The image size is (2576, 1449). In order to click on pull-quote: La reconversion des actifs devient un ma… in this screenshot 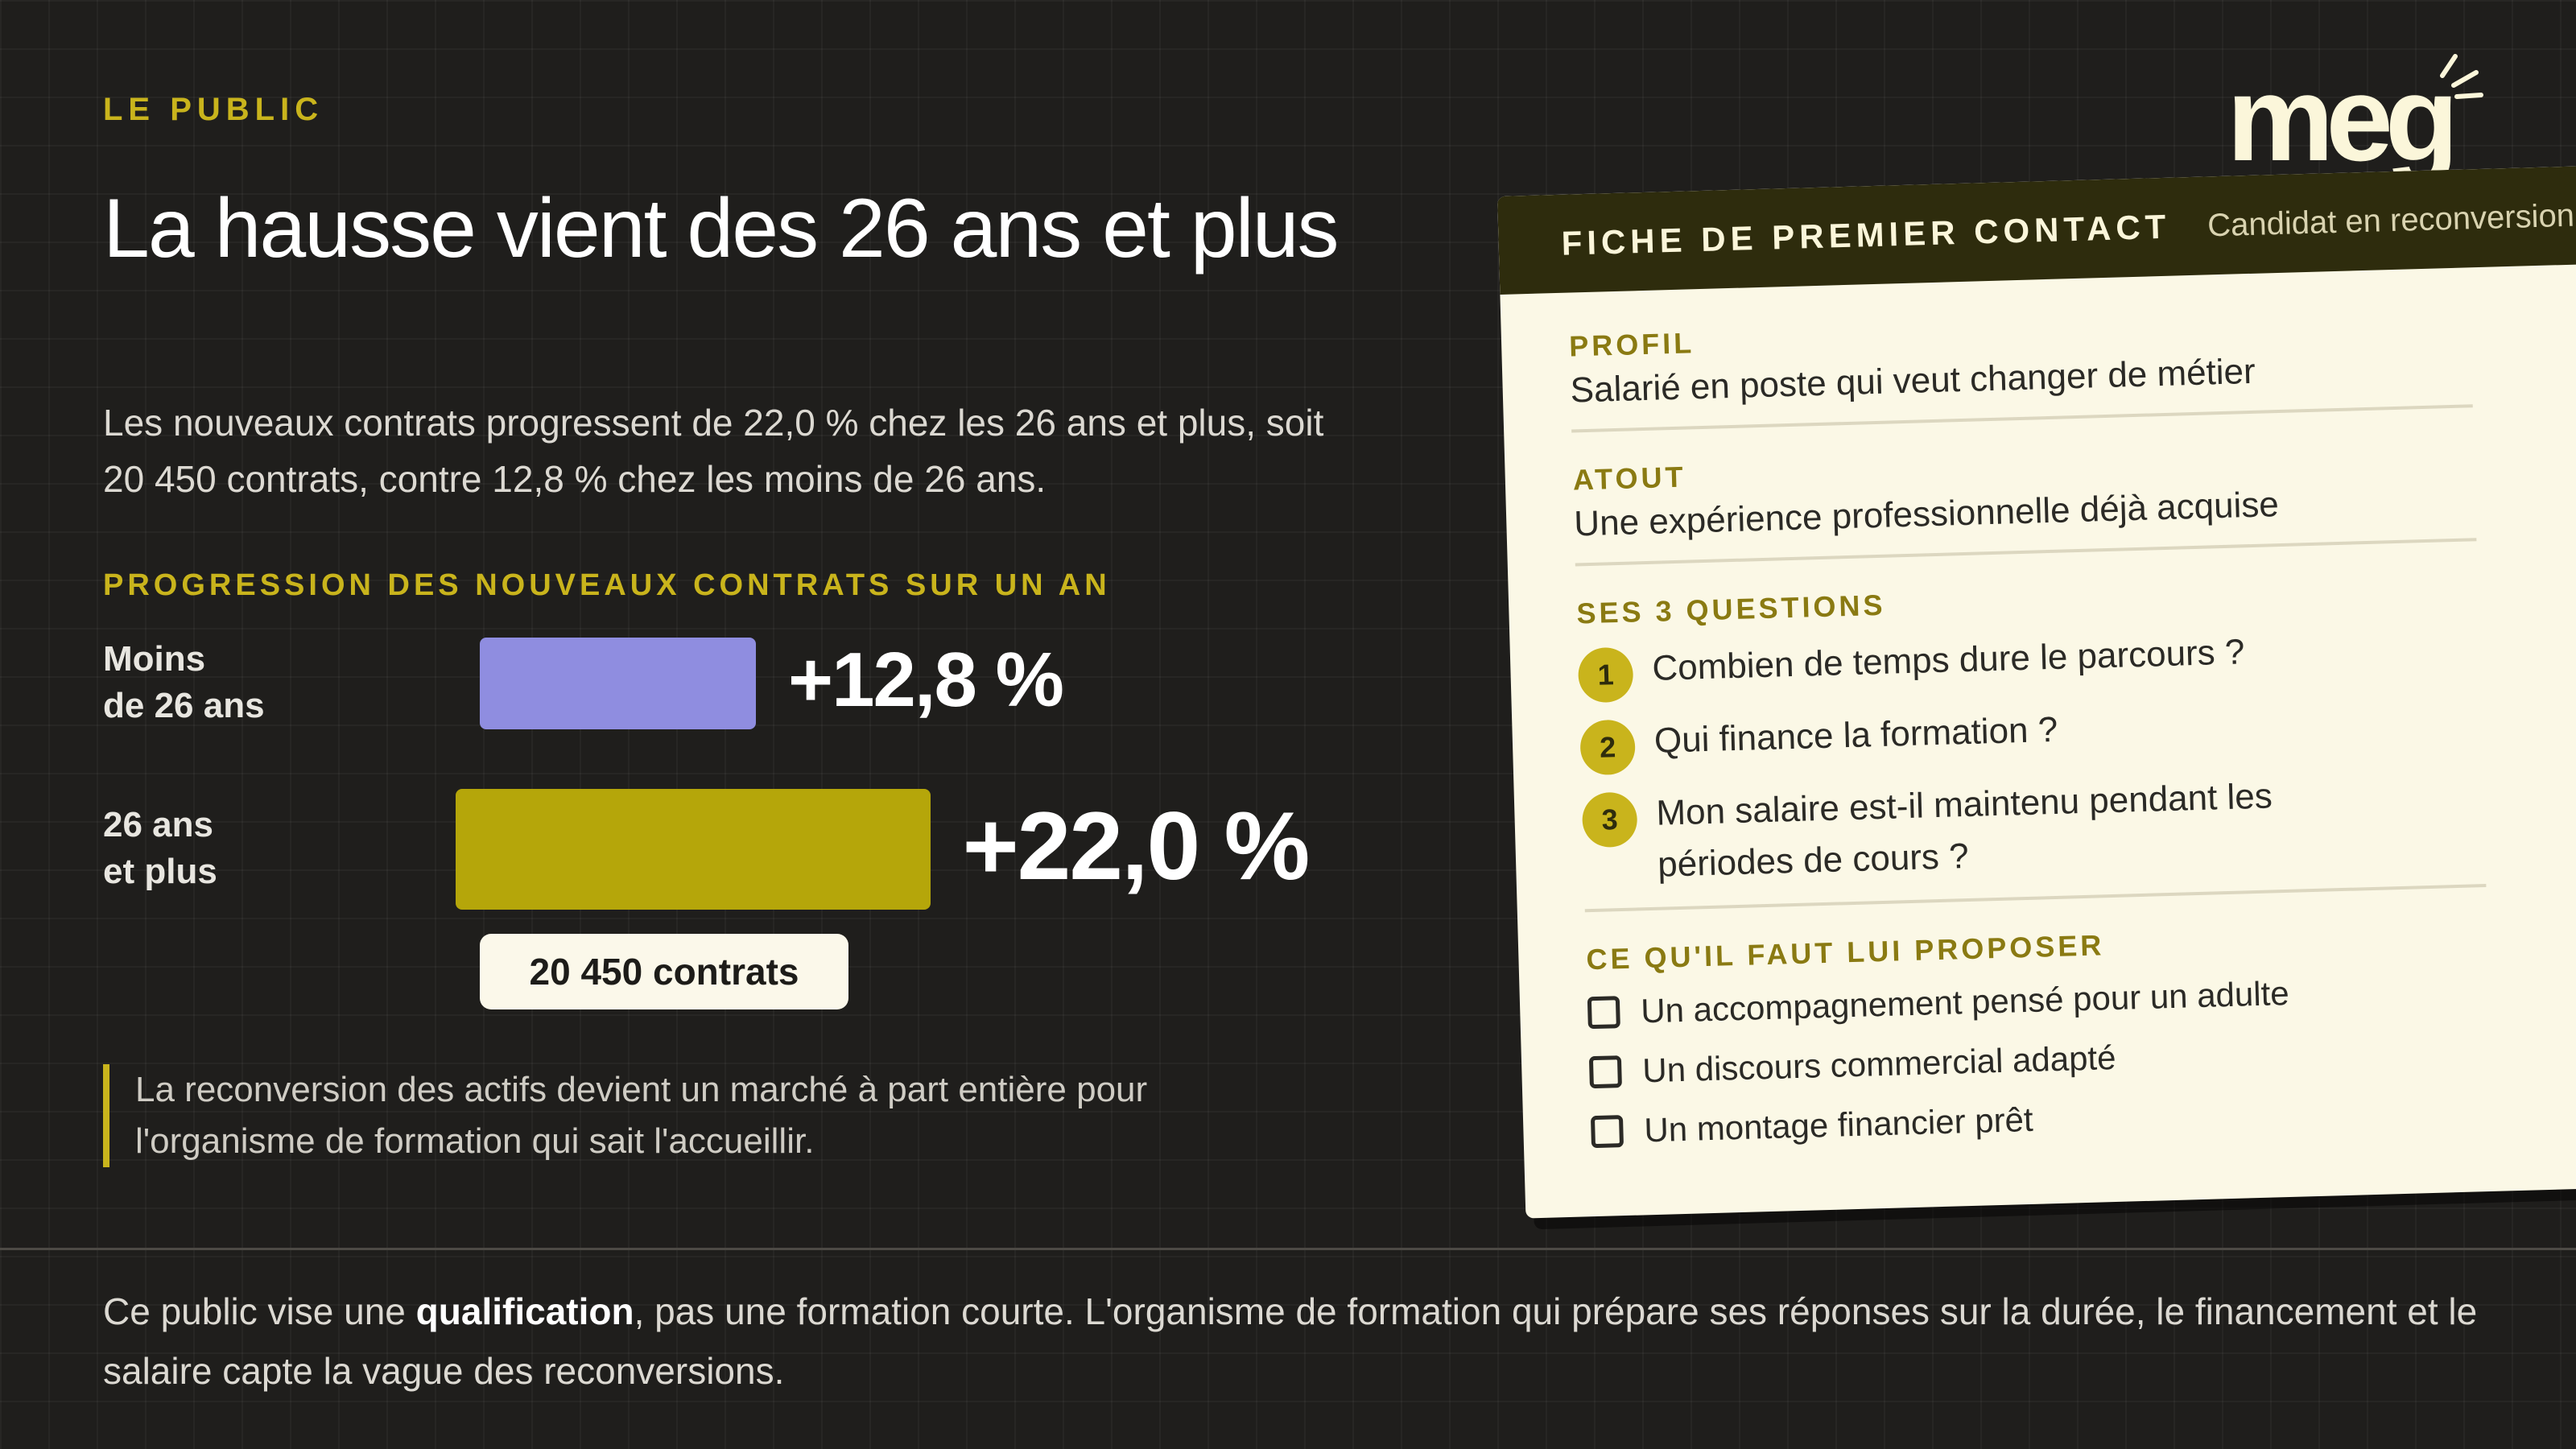, I will do `click(707, 1115)`.